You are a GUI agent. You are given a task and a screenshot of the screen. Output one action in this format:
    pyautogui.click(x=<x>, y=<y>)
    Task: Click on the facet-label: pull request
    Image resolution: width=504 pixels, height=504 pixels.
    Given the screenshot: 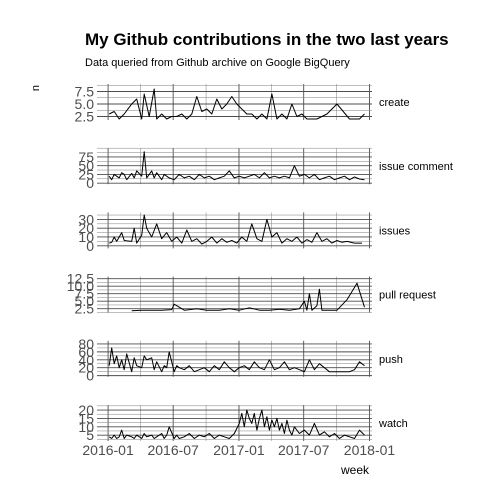 What is the action you would take?
    pyautogui.click(x=407, y=296)
    